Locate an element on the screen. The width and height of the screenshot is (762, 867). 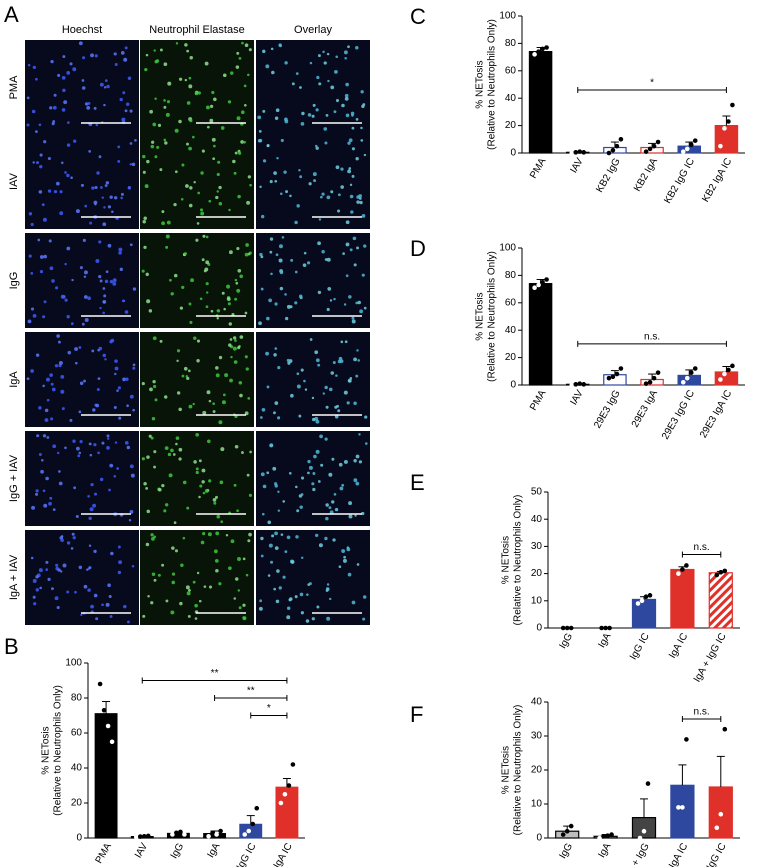
y-tick-label: 60 is located at coordinates (511, 302).